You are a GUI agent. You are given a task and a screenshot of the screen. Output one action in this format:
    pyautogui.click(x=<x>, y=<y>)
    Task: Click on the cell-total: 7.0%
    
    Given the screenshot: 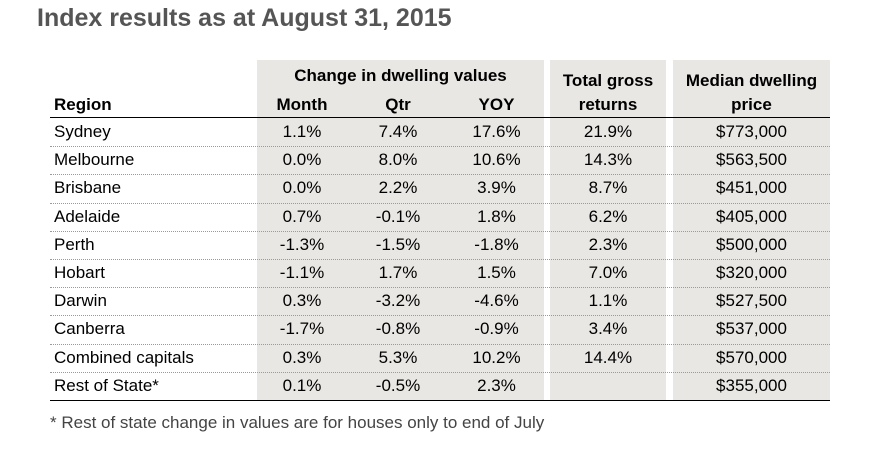 What is the action you would take?
    pyautogui.click(x=608, y=272)
    